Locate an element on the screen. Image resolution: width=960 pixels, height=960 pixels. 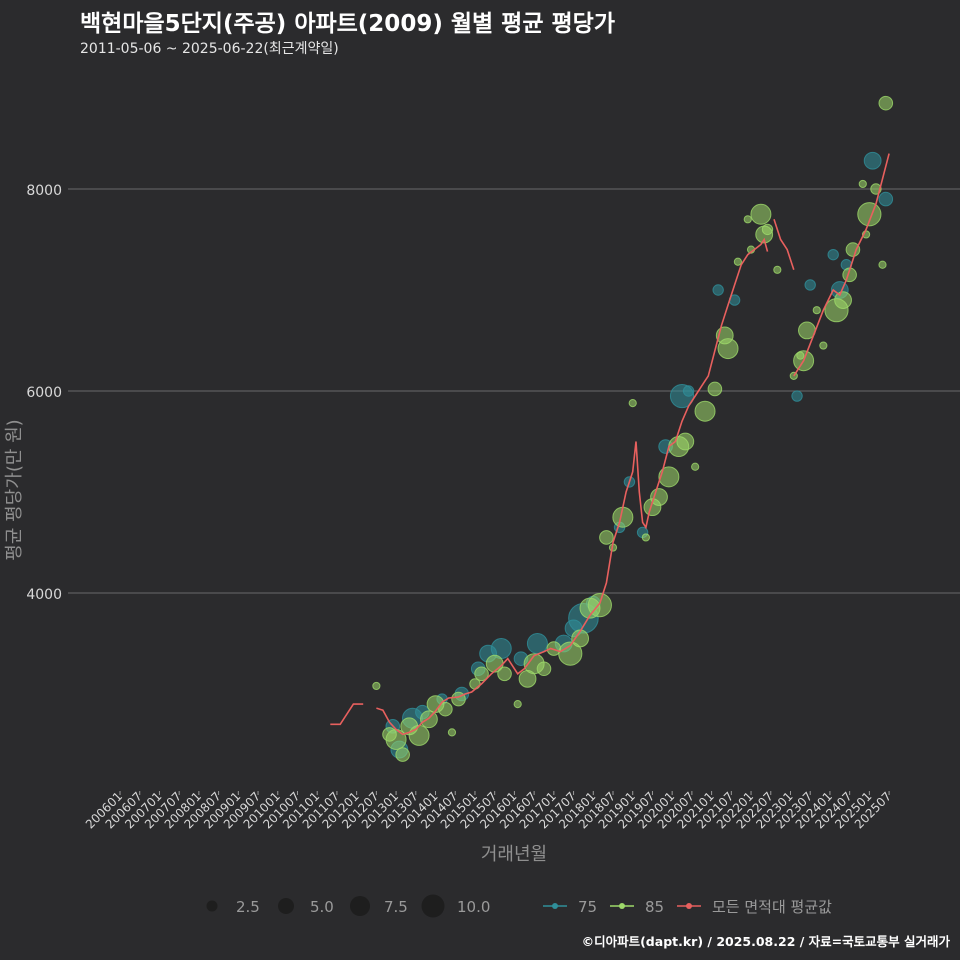
x-axis-label: 거래년월 is located at coordinates (514, 854).